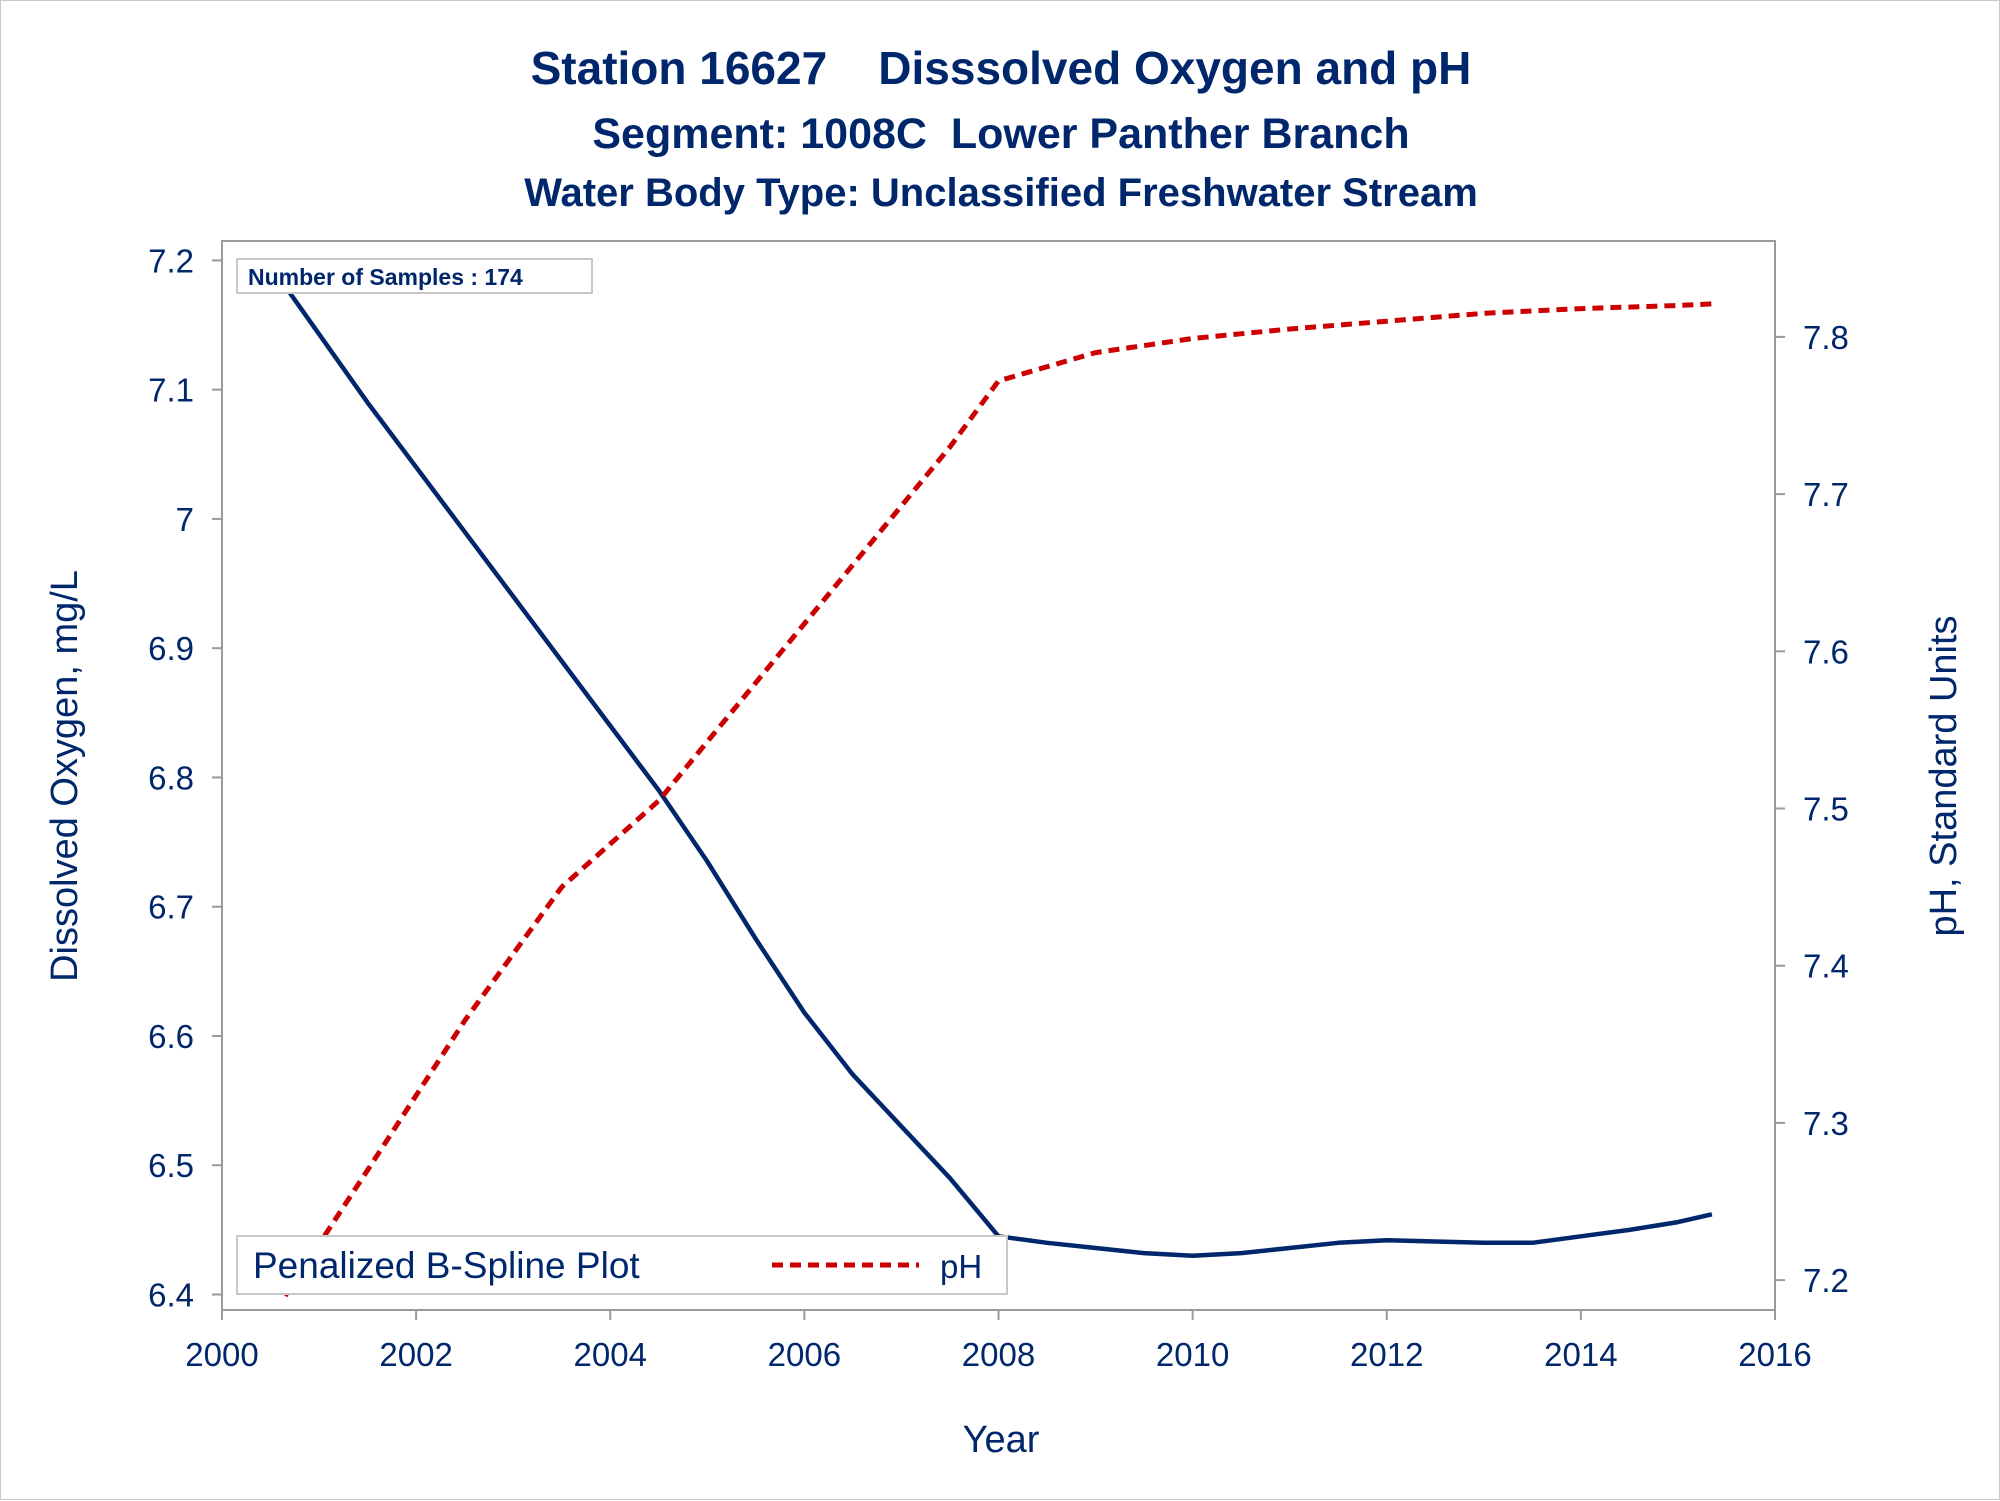 This screenshot has width=2000, height=1501. I want to click on y2-tick-label: 7.4, so click(1826, 966).